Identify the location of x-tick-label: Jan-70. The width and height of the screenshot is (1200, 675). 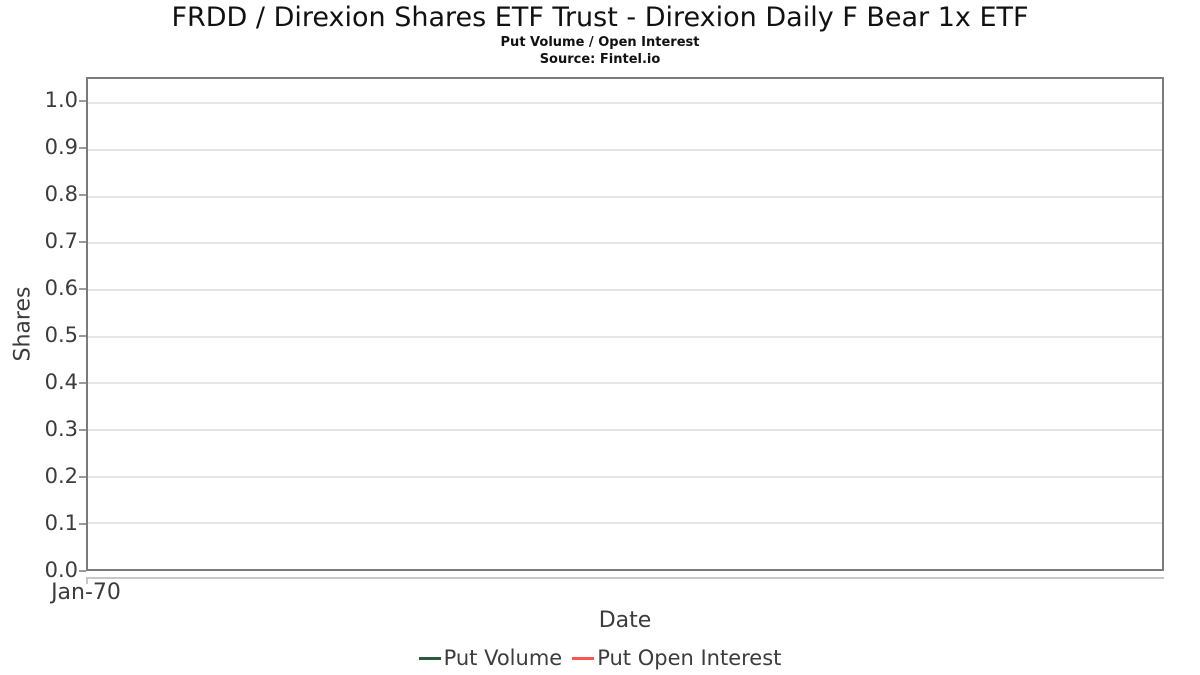
(86, 592).